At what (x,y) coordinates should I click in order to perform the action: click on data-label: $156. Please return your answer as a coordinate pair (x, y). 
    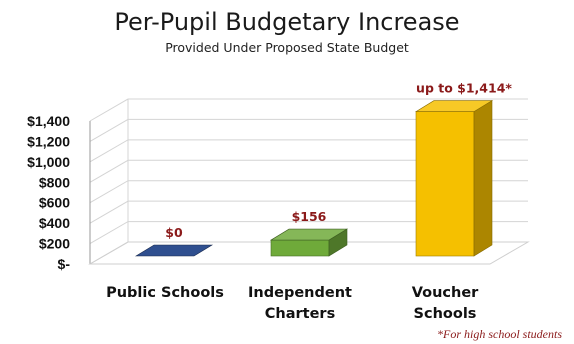
    Looking at the image, I should click on (309, 216).